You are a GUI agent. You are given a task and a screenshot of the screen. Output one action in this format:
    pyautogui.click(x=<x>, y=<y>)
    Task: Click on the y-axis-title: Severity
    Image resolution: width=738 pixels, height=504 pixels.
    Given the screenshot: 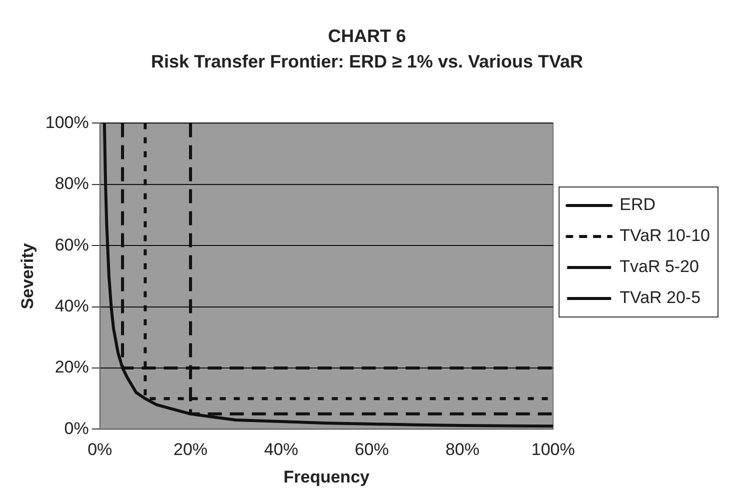 What is the action you would take?
    pyautogui.click(x=27, y=276)
    